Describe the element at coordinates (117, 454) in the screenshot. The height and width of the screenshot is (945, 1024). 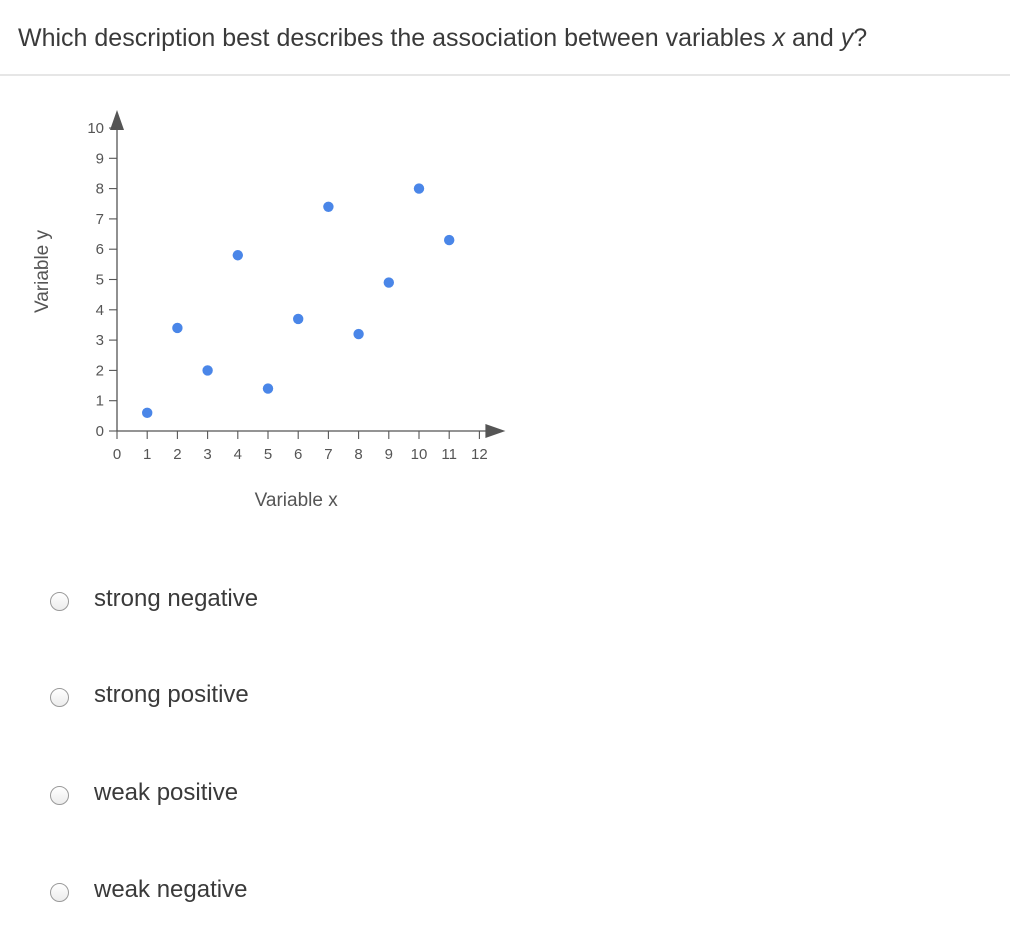
I see `x-tick-label: 0` at that location.